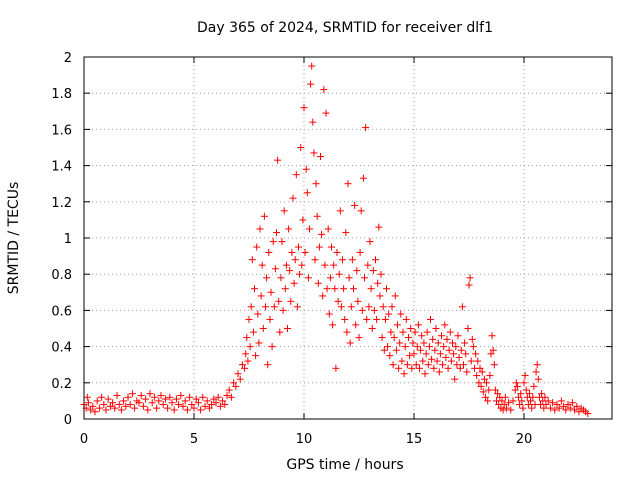 Image resolution: width=640 pixels, height=480 pixels. What do you see at coordinates (194, 439) in the screenshot?
I see `x-tick-label: 5` at bounding box center [194, 439].